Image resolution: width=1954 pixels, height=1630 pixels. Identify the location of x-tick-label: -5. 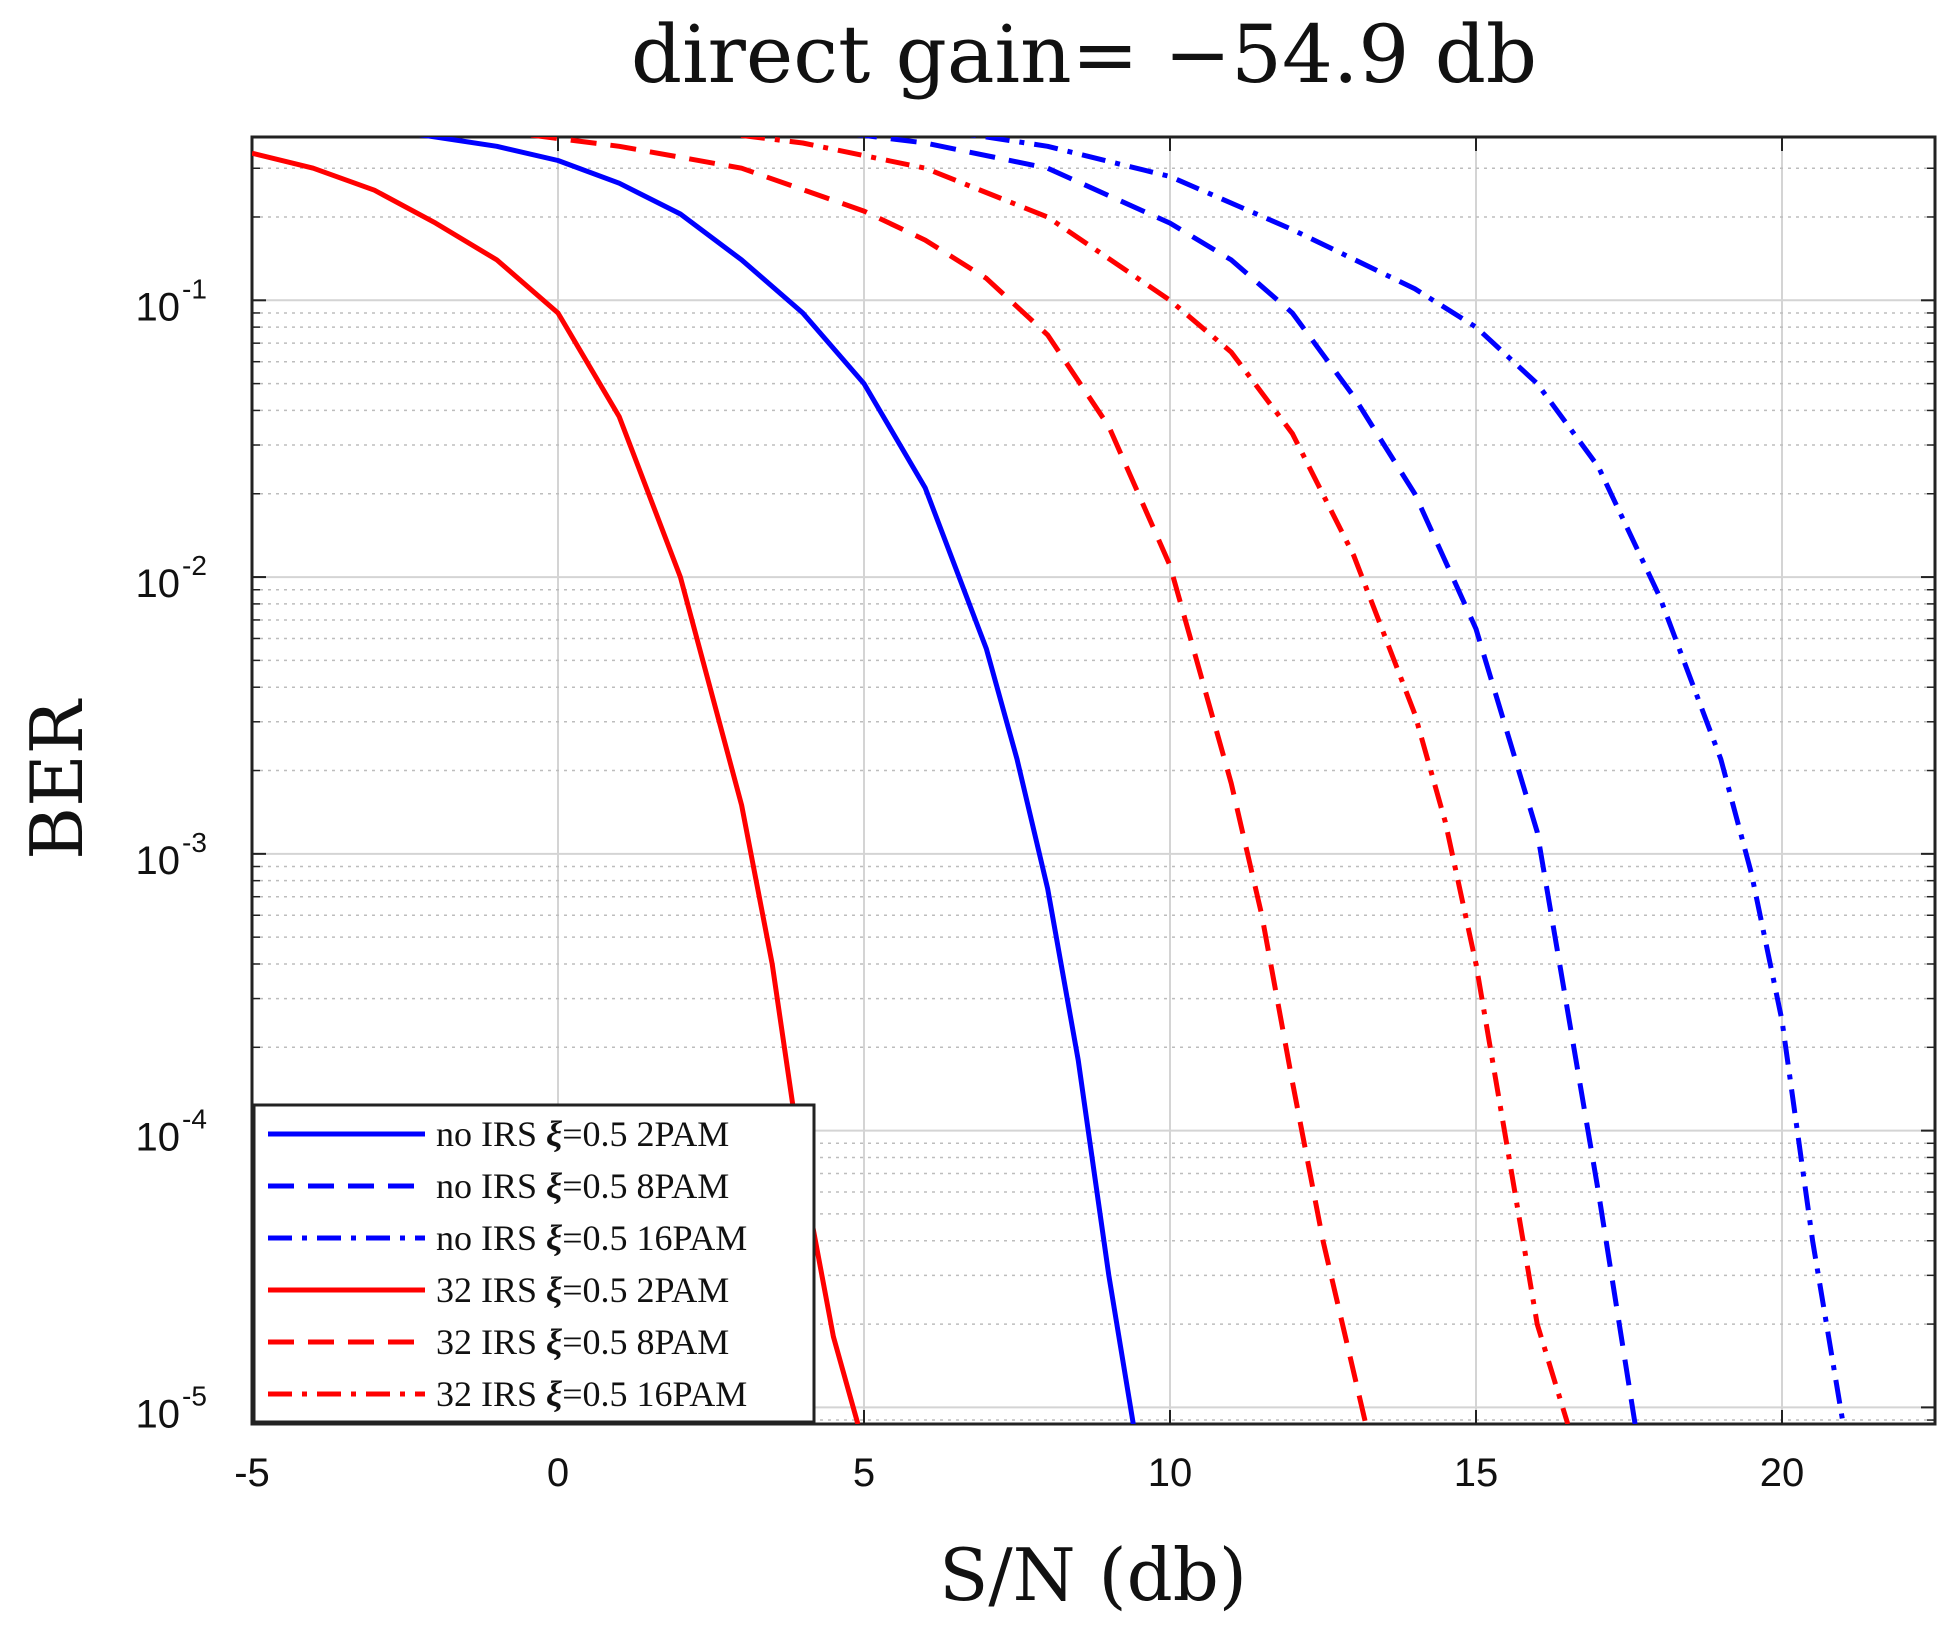
(252, 1473).